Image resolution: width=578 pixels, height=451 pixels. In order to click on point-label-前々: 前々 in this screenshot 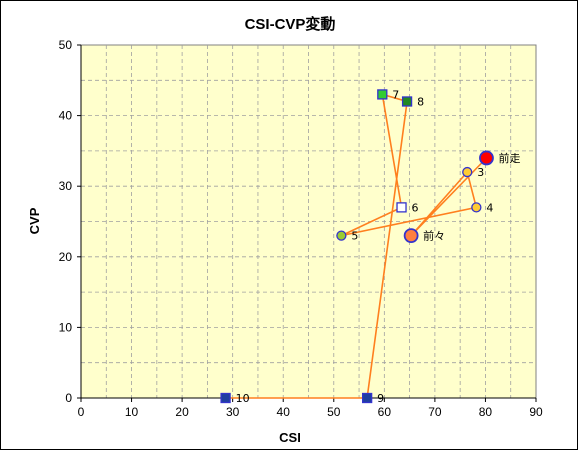, I will do `click(434, 236)`.